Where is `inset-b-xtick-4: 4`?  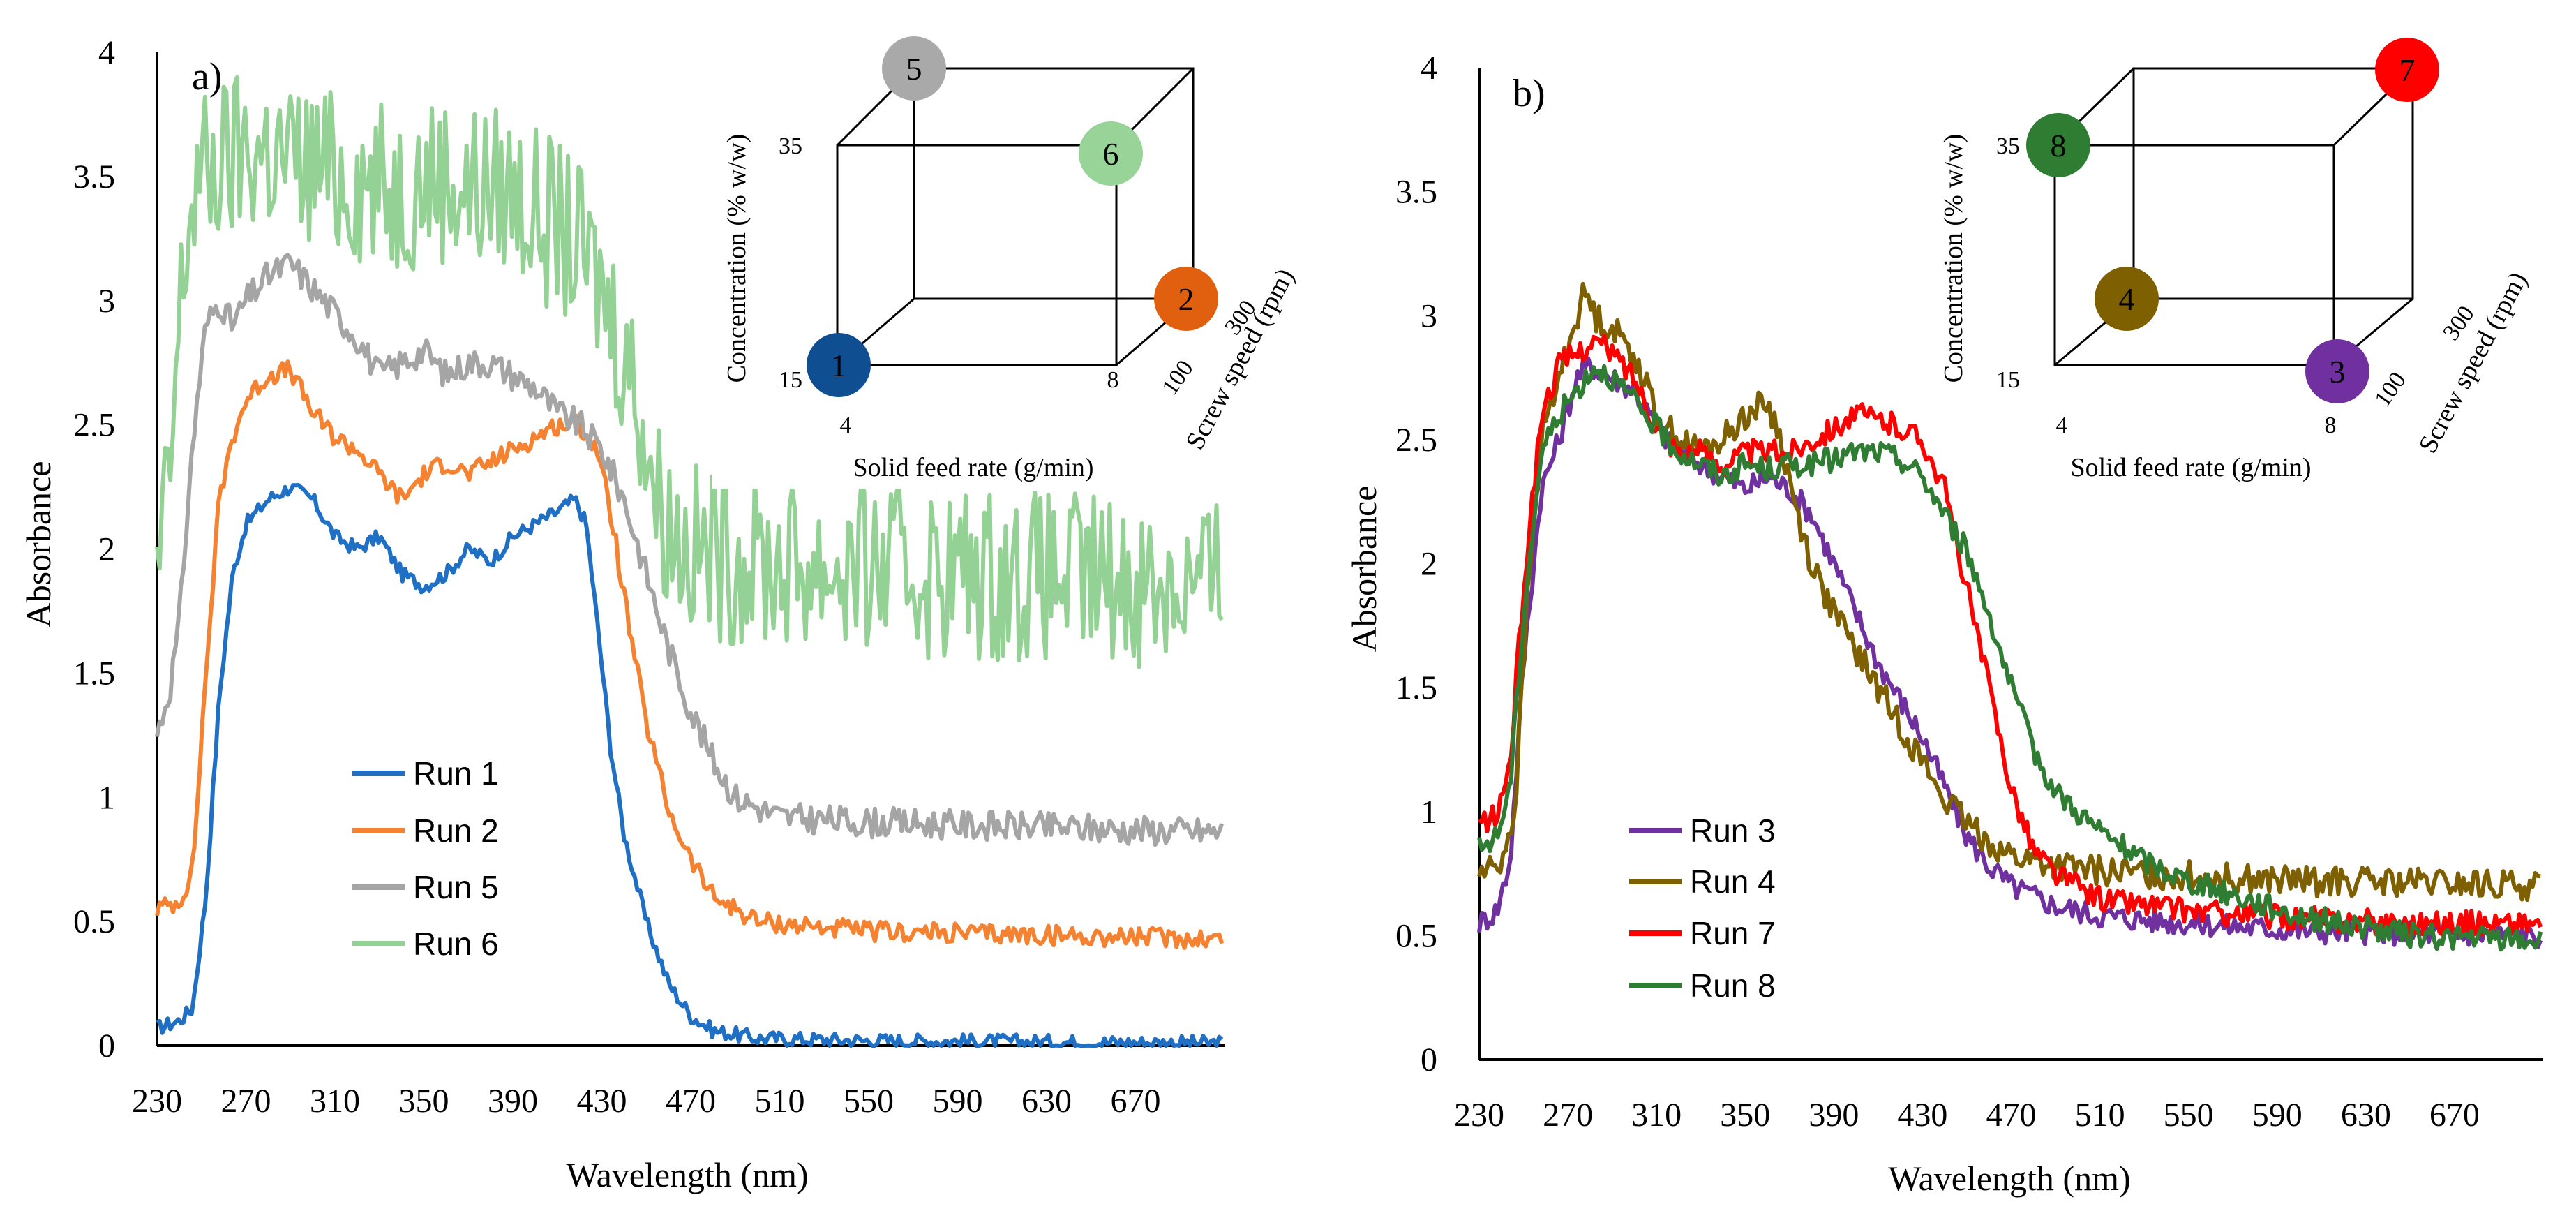
inset-b-xtick-4: 4 is located at coordinates (2062, 425).